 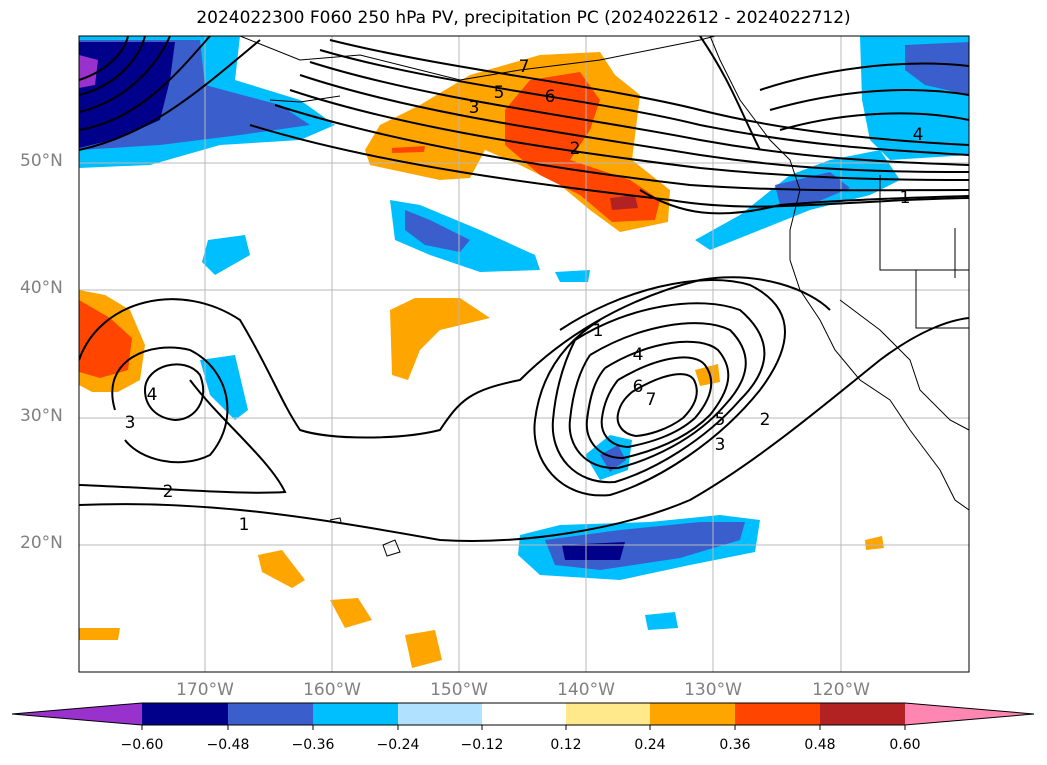 What do you see at coordinates (820, 745) in the screenshot?
I see `colorbar-tick-label: 0.48` at bounding box center [820, 745].